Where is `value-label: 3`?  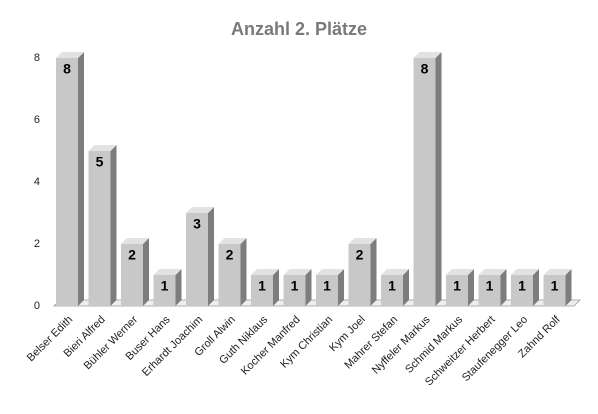 value-label: 3 is located at coordinates (197, 224).